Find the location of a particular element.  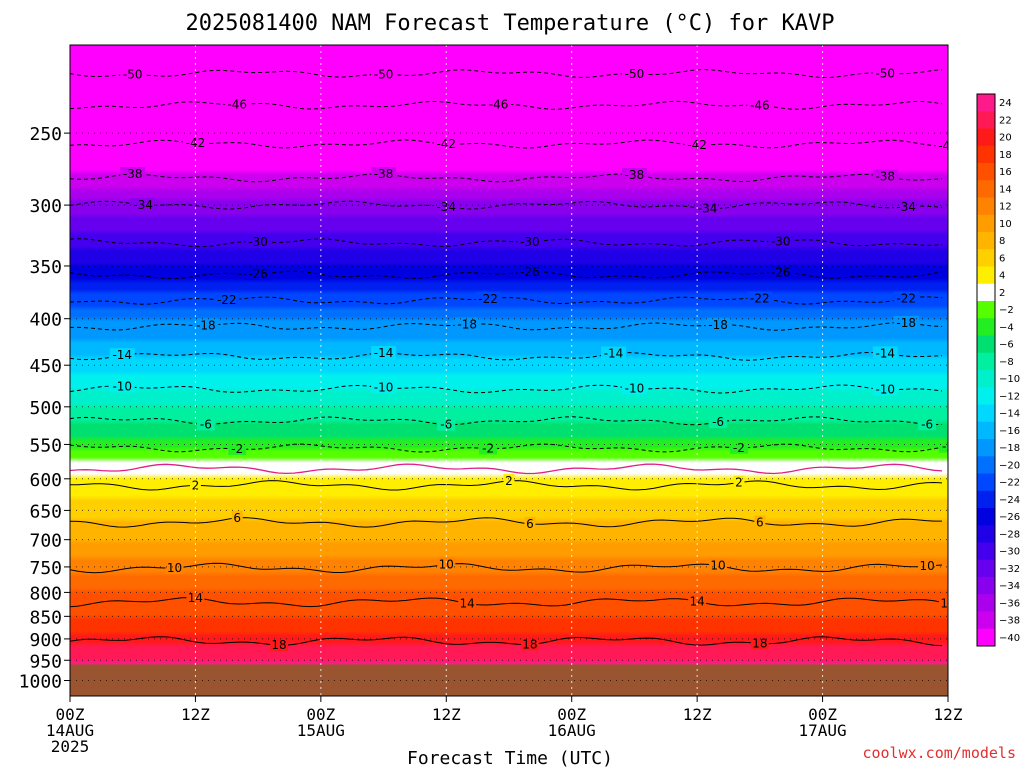

colorbar-label: −12 is located at coordinates (1009, 396).